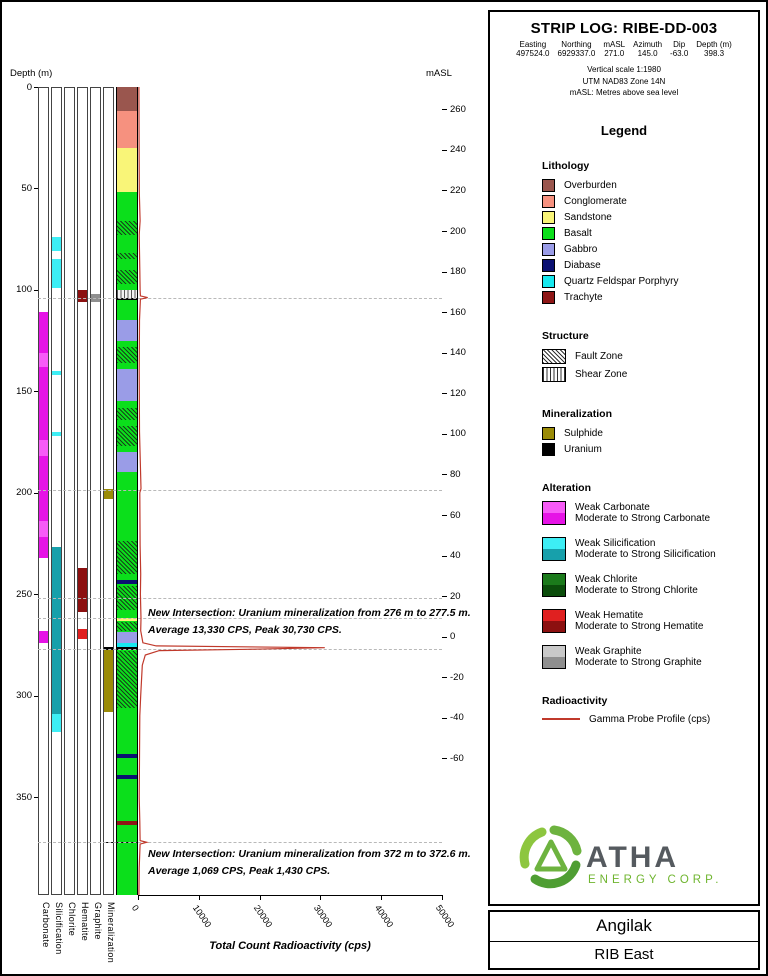 The height and width of the screenshot is (976, 768). I want to click on depth-tick-label: 300, so click(24, 696).